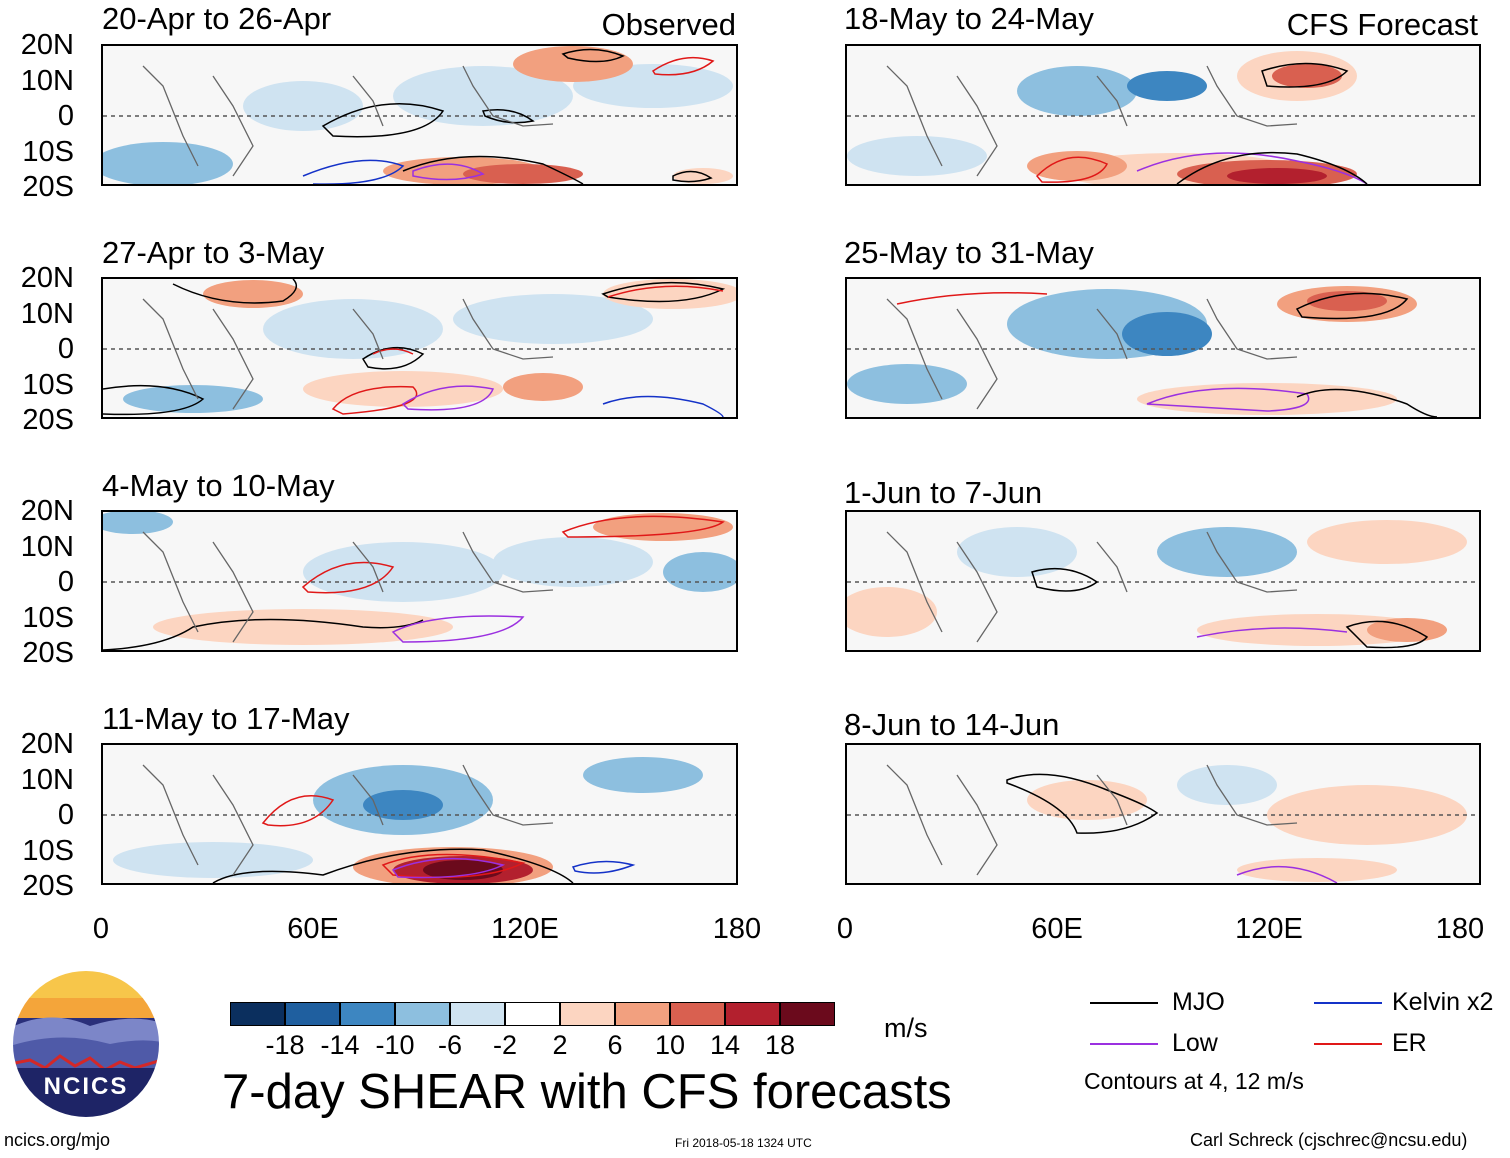 The height and width of the screenshot is (1158, 1510). I want to click on panel-title: 11-May to 17-May, so click(226, 718).